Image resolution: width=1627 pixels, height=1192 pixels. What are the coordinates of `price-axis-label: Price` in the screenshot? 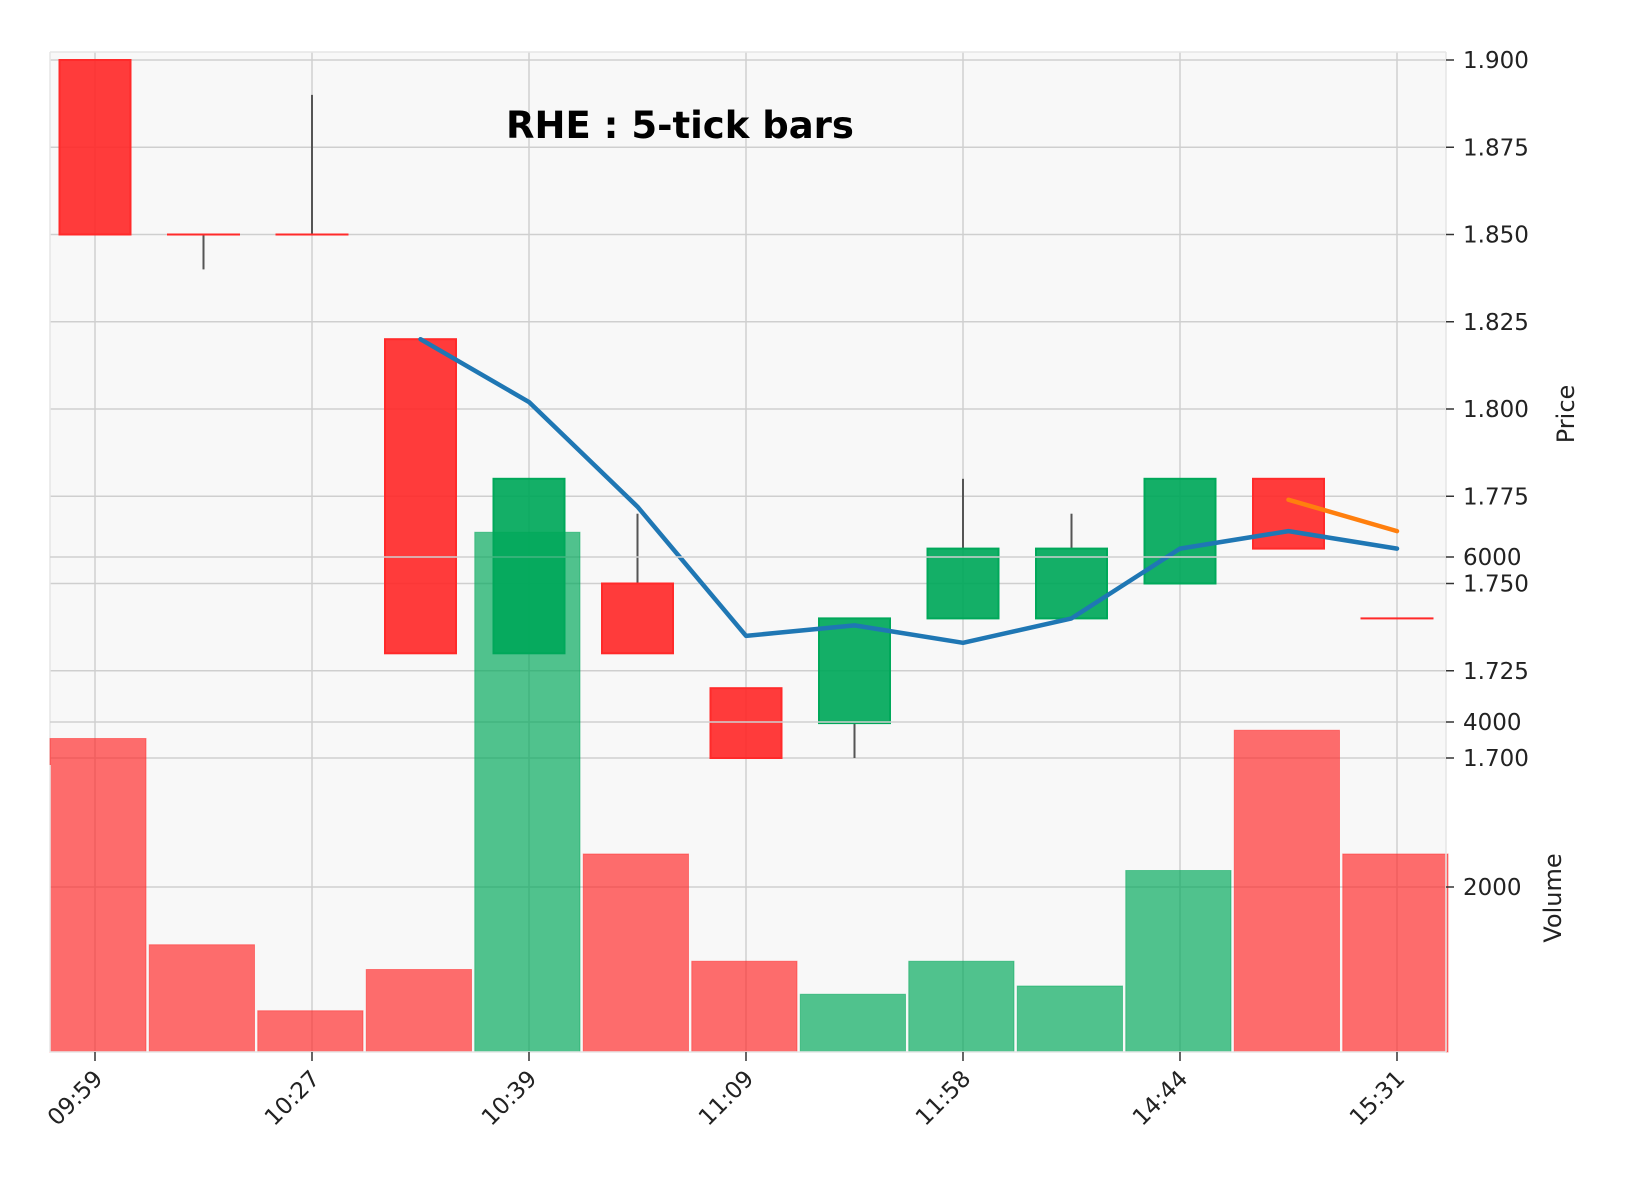 It's located at (1566, 414).